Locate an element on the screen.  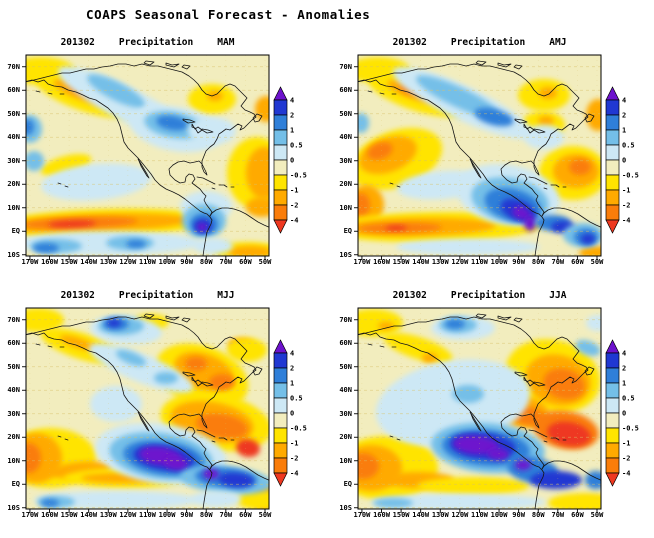
colorbar-label: -4 is located at coordinates (626, 221).